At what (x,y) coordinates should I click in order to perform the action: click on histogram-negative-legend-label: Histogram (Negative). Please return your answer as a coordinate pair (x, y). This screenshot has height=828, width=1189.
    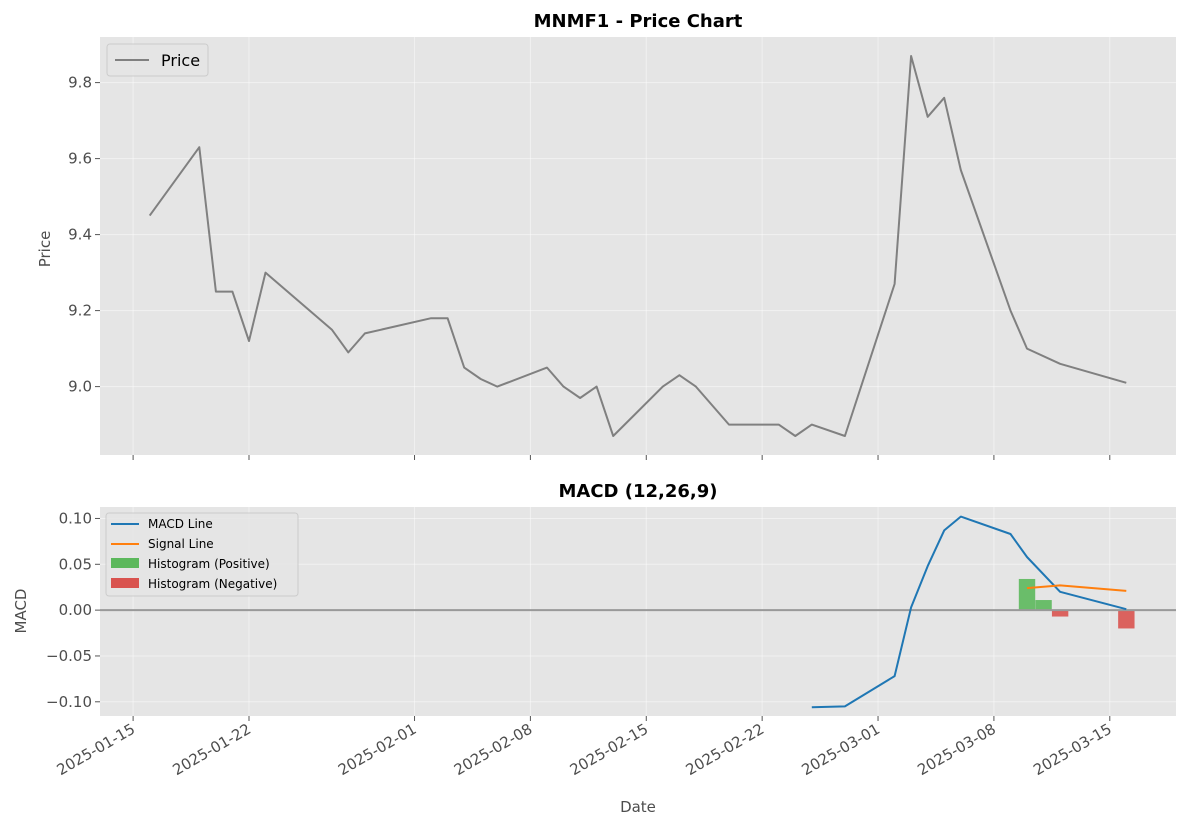
    Looking at the image, I should click on (212, 584).